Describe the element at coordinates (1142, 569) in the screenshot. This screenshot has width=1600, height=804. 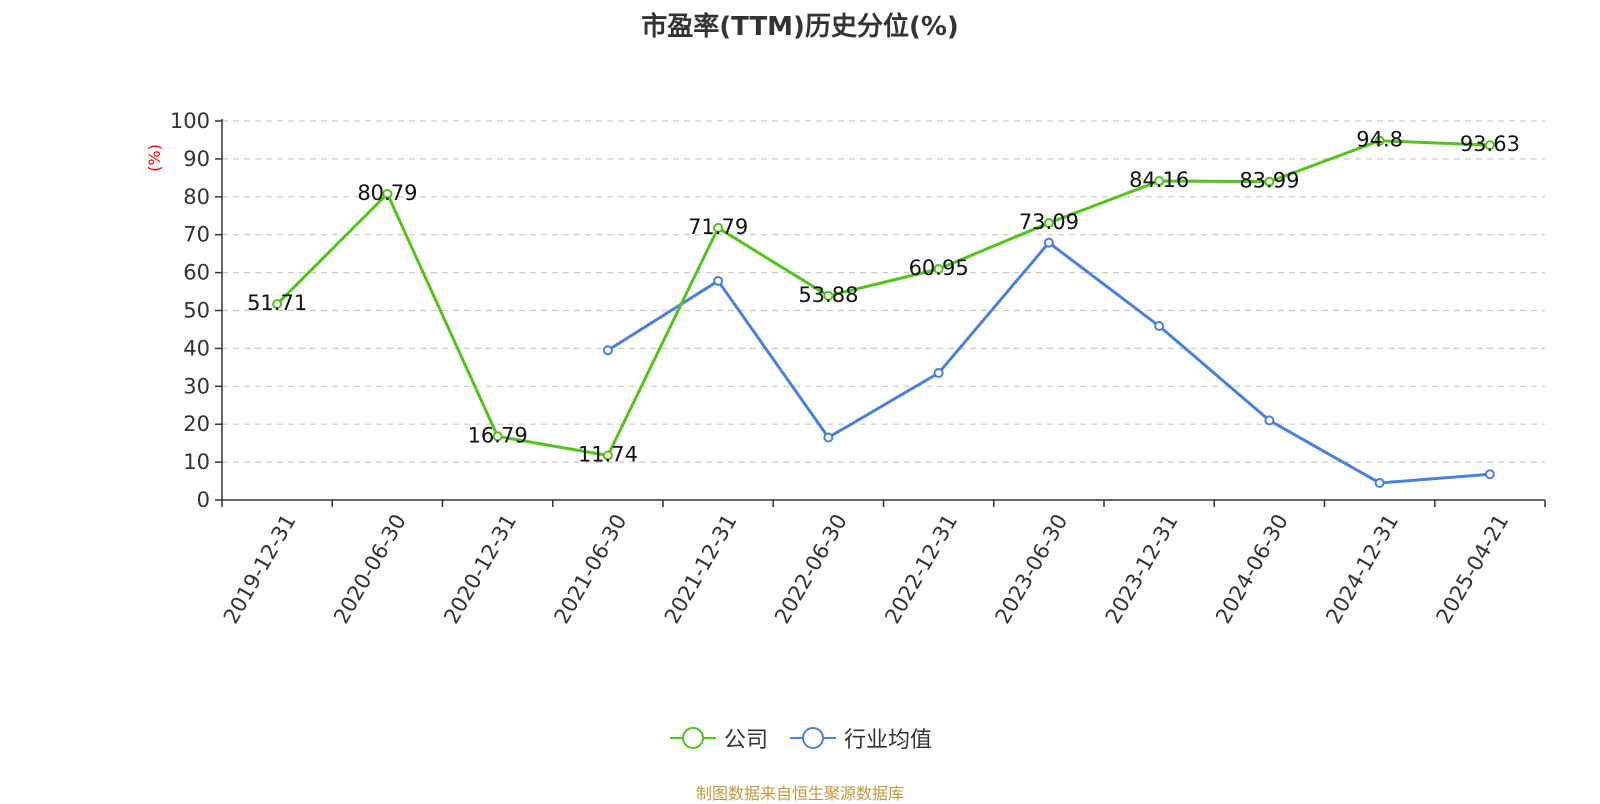
I see `x-tick-label: 2023-12-31` at that location.